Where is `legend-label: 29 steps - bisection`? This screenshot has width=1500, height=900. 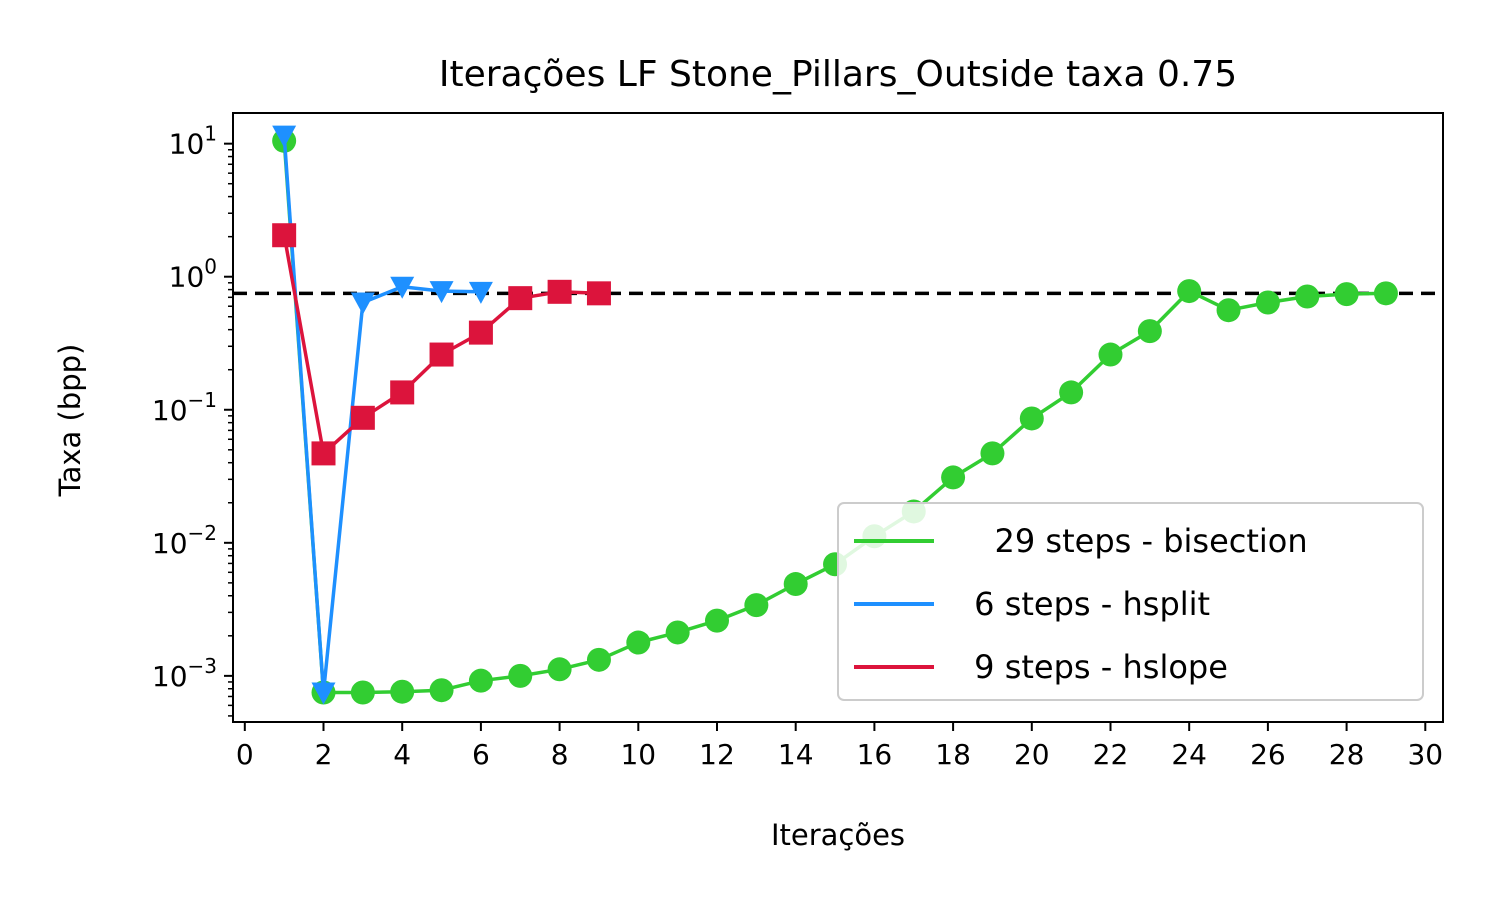
legend-label: 29 steps - bisection is located at coordinates (1136, 541).